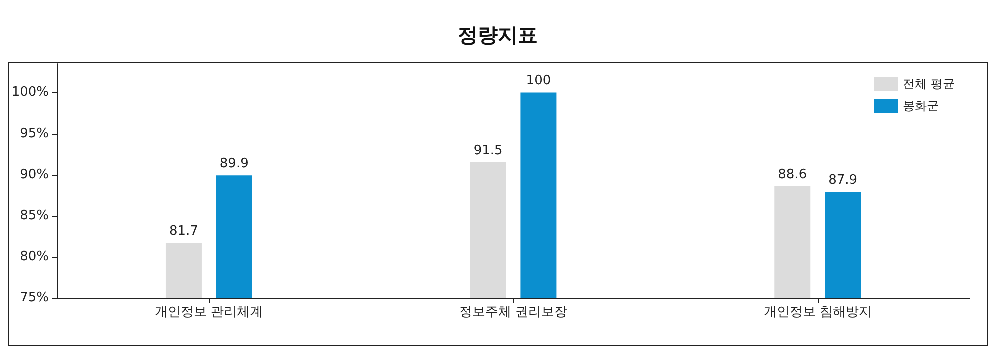  Describe the element at coordinates (34, 174) in the screenshot. I see `y-tick-label: 90%` at that location.